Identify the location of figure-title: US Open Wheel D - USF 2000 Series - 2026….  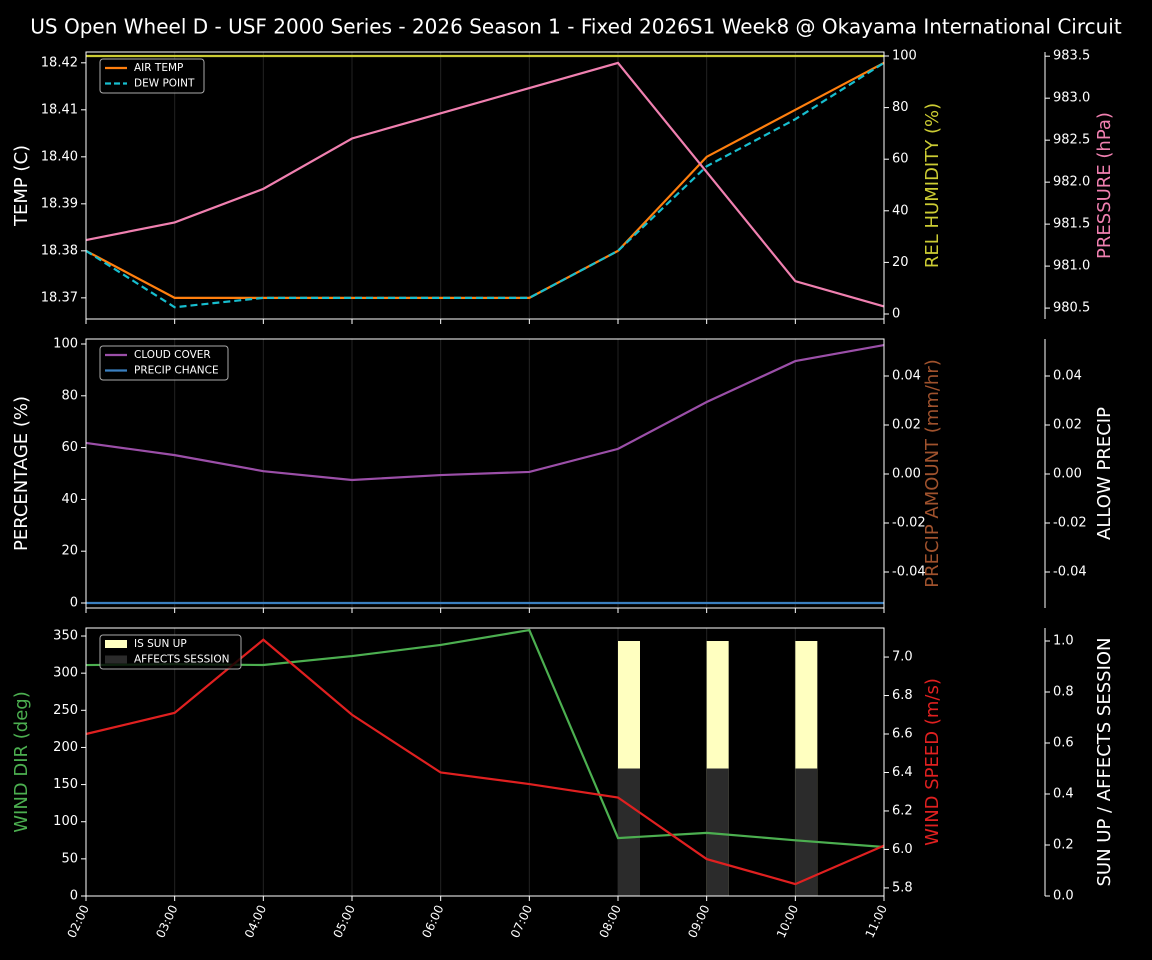
(576, 27).